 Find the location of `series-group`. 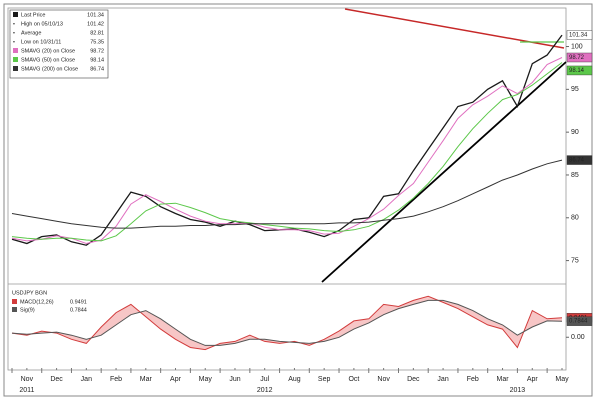

series-group is located at coordinates (287, 323).